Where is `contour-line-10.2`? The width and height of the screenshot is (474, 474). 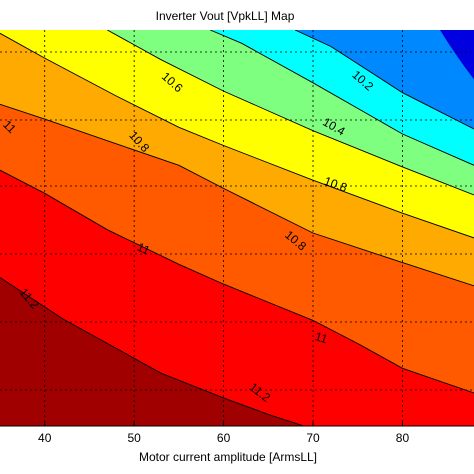
contour-line-10.2 is located at coordinates (384, 80).